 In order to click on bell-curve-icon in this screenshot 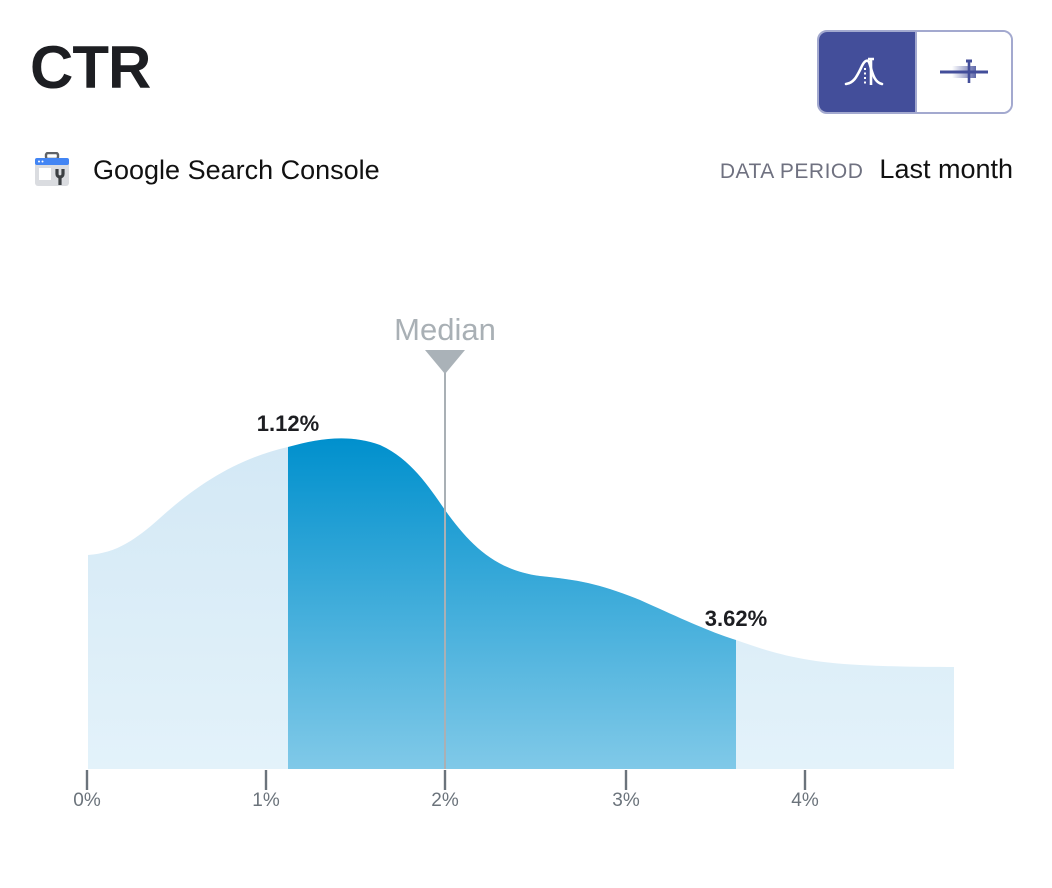, I will do `click(864, 71)`.